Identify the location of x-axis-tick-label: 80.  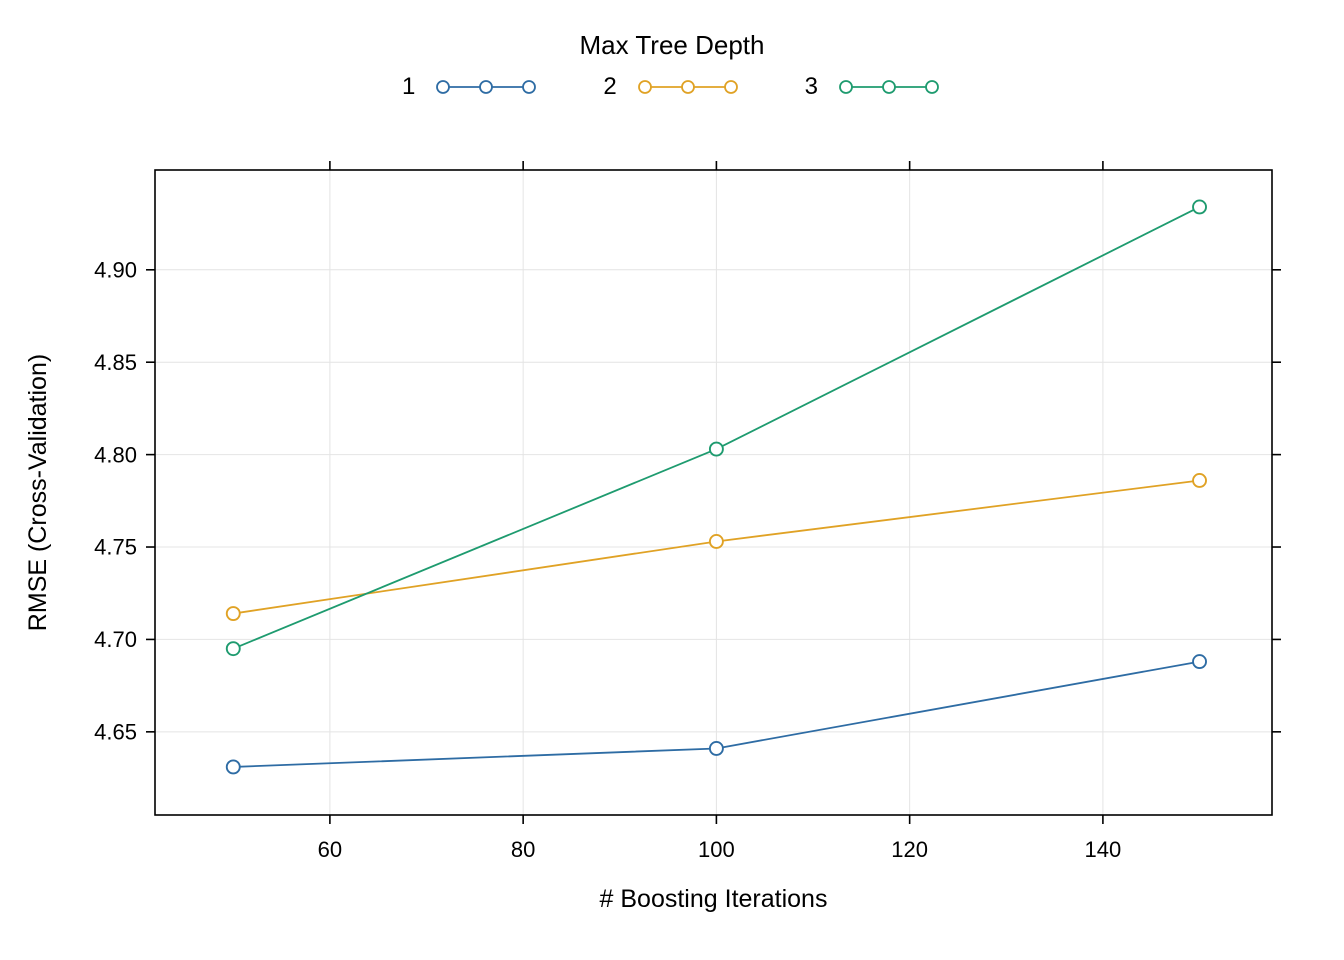
(523, 849).